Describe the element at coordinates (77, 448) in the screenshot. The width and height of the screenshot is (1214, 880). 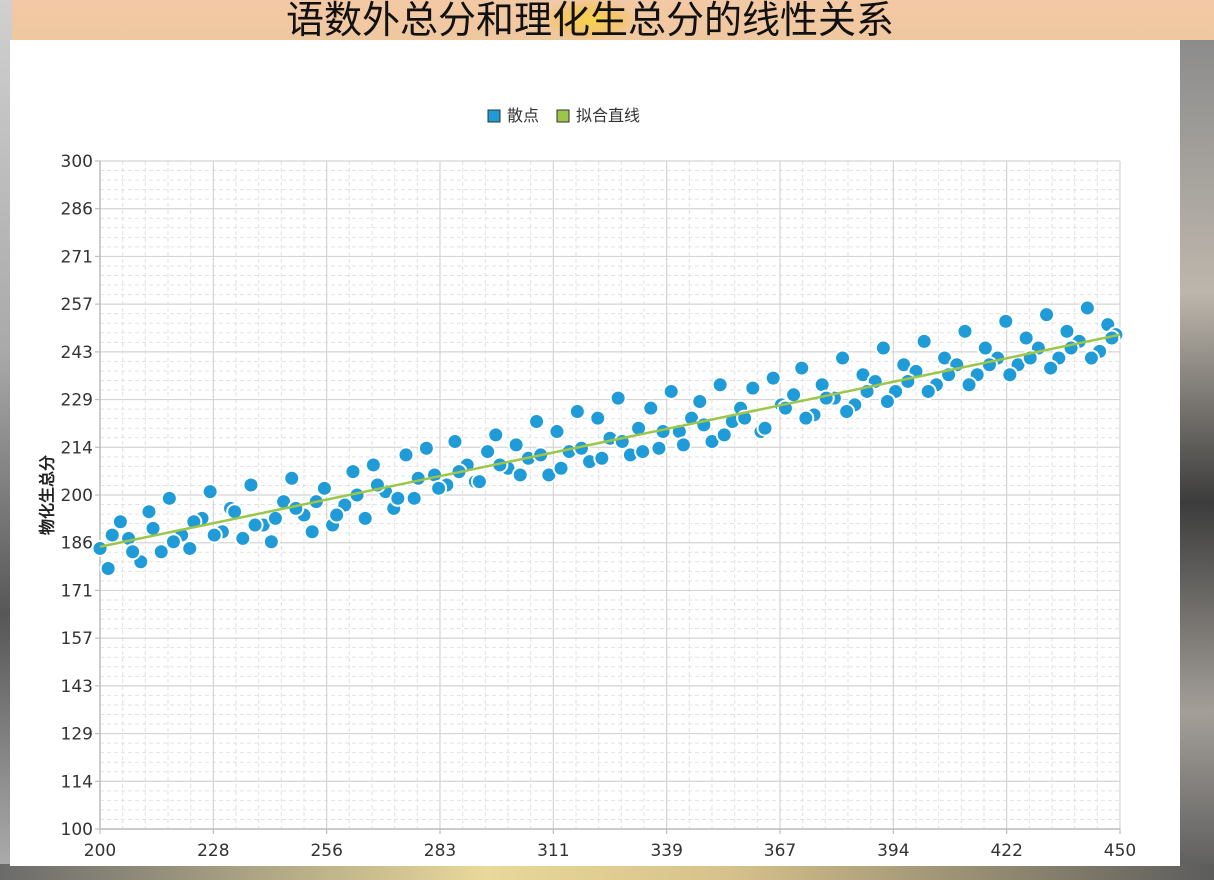
I see `y-tick-label: 214` at that location.